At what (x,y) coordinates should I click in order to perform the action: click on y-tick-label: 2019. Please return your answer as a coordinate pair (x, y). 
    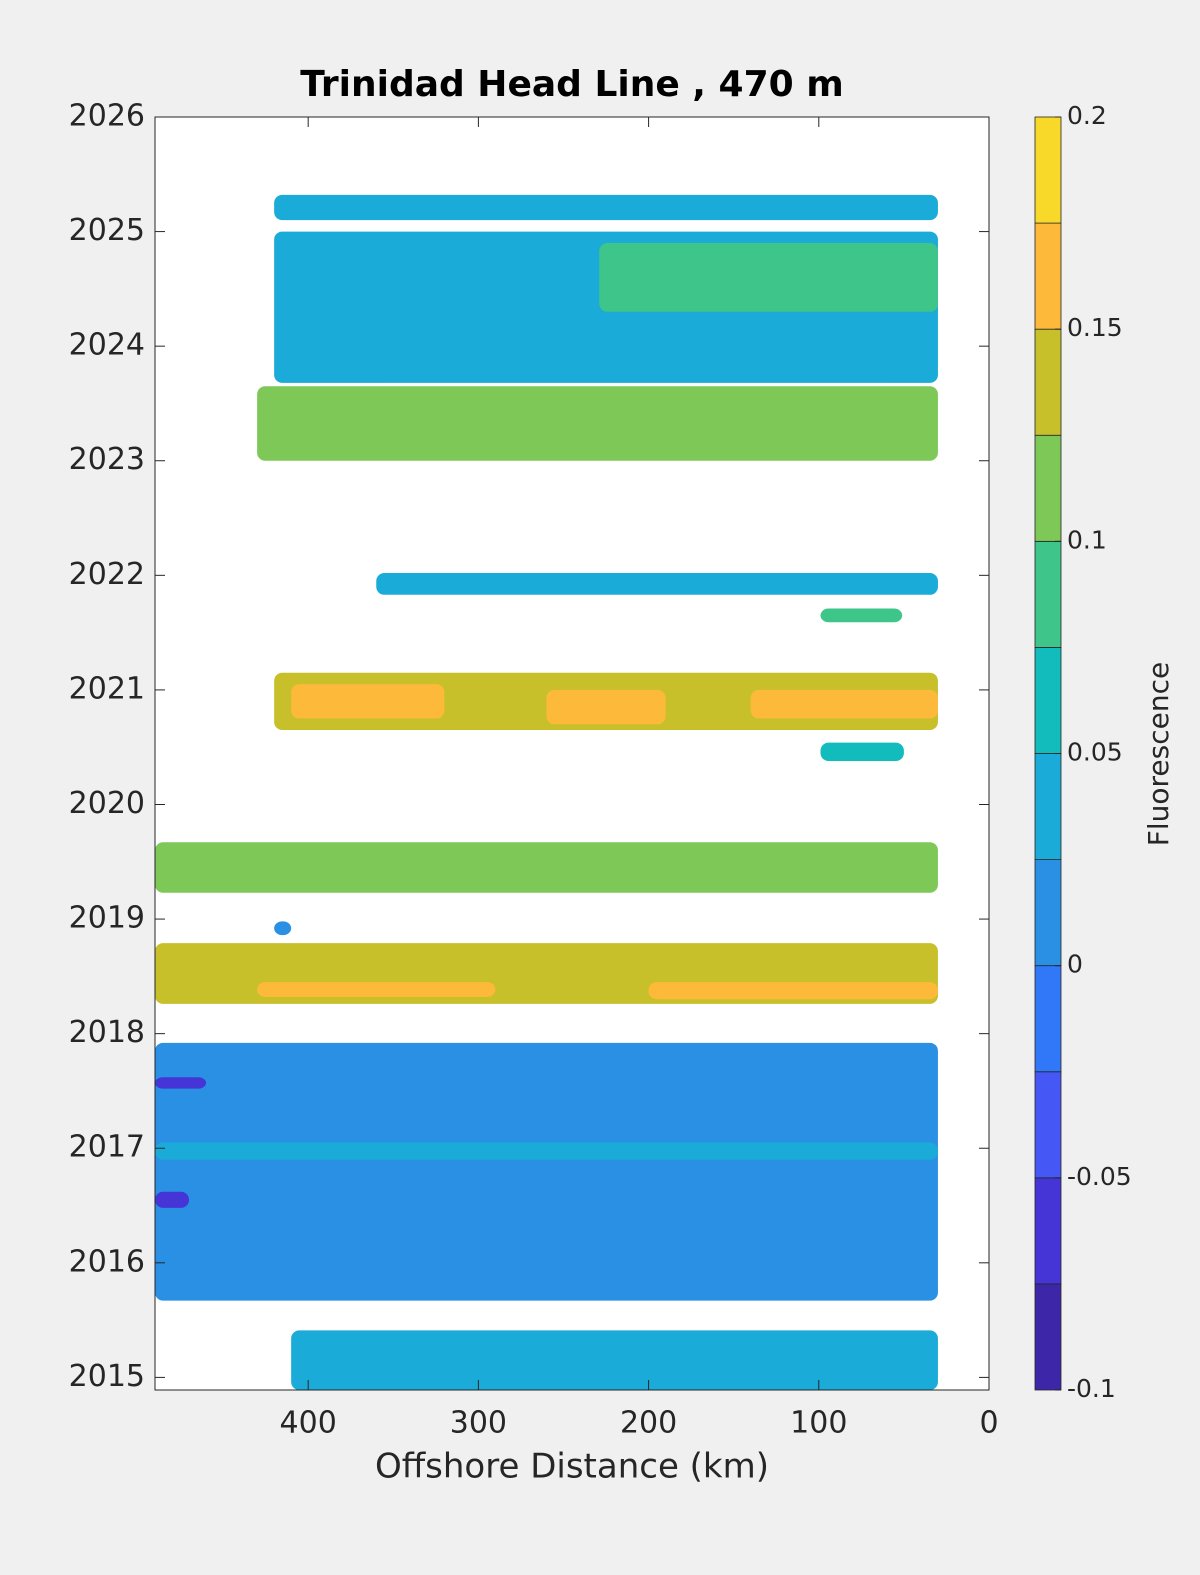
    Looking at the image, I should click on (107, 918).